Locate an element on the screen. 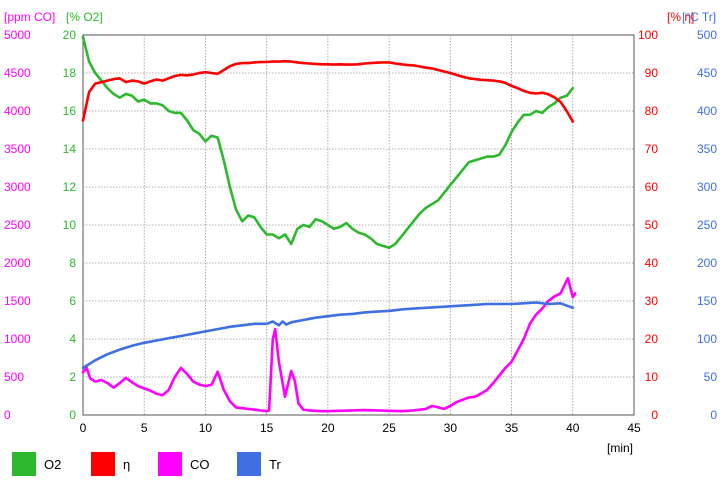 The image size is (720, 480). eta-tick-label: 30 is located at coordinates (652, 301).